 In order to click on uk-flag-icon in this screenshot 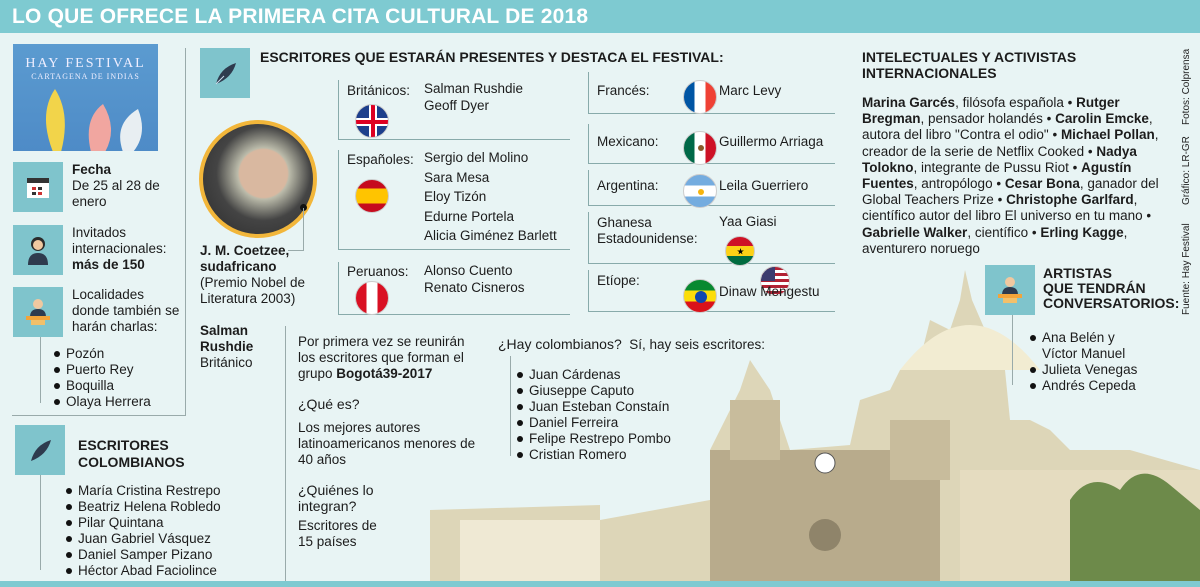, I will do `click(372, 121)`.